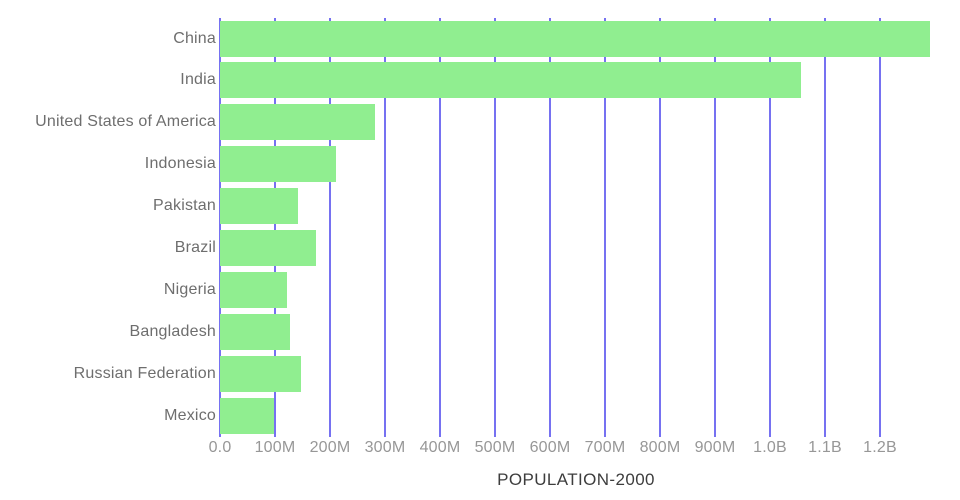  What do you see at coordinates (880, 447) in the screenshot?
I see `x-tick-label: 1.2B` at bounding box center [880, 447].